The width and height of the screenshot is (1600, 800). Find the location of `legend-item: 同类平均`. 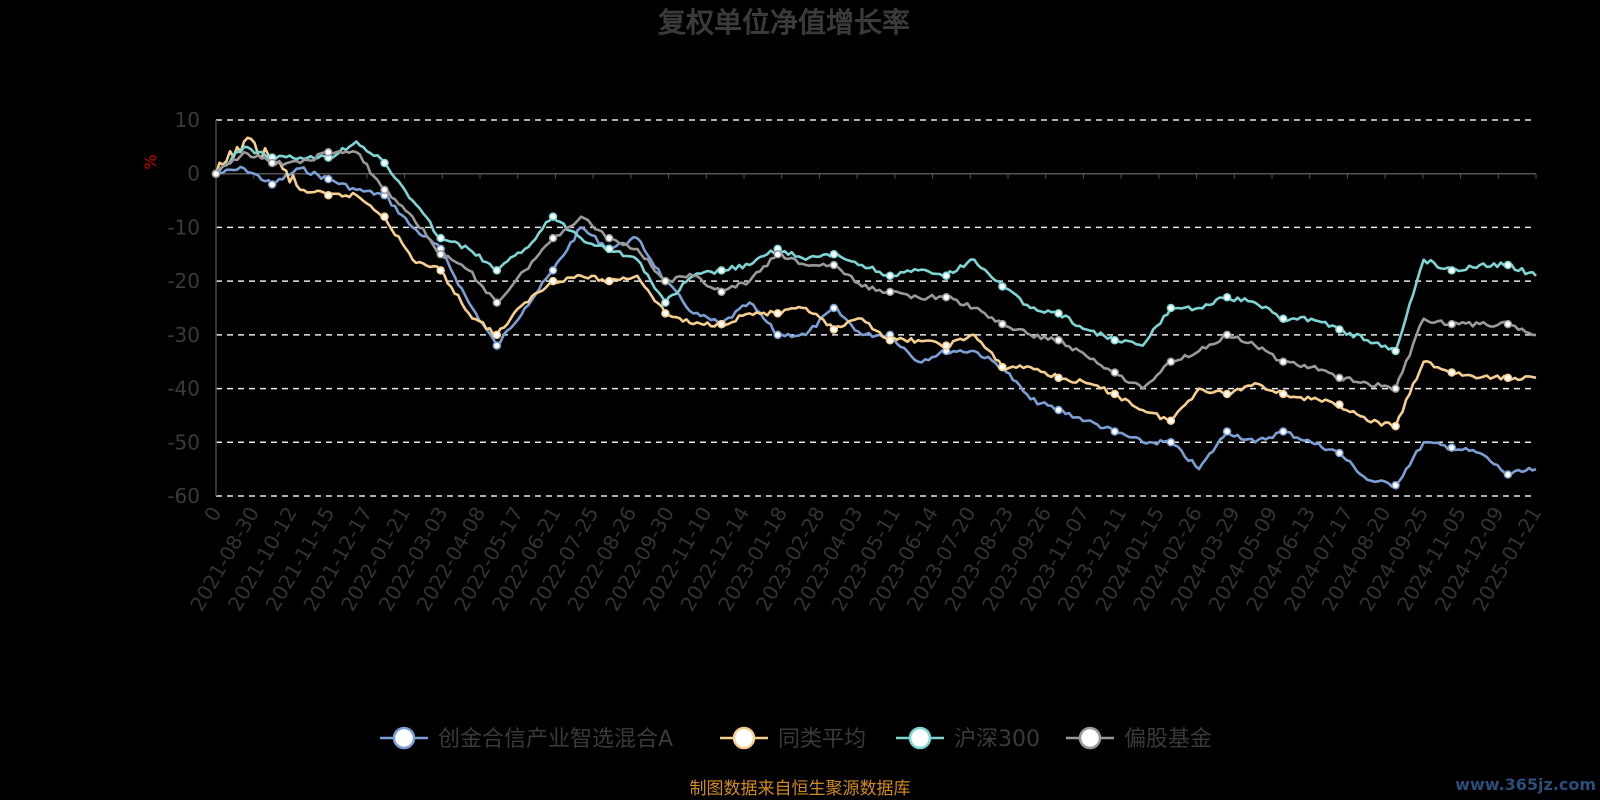

legend-item: 同类平均 is located at coordinates (793, 739).